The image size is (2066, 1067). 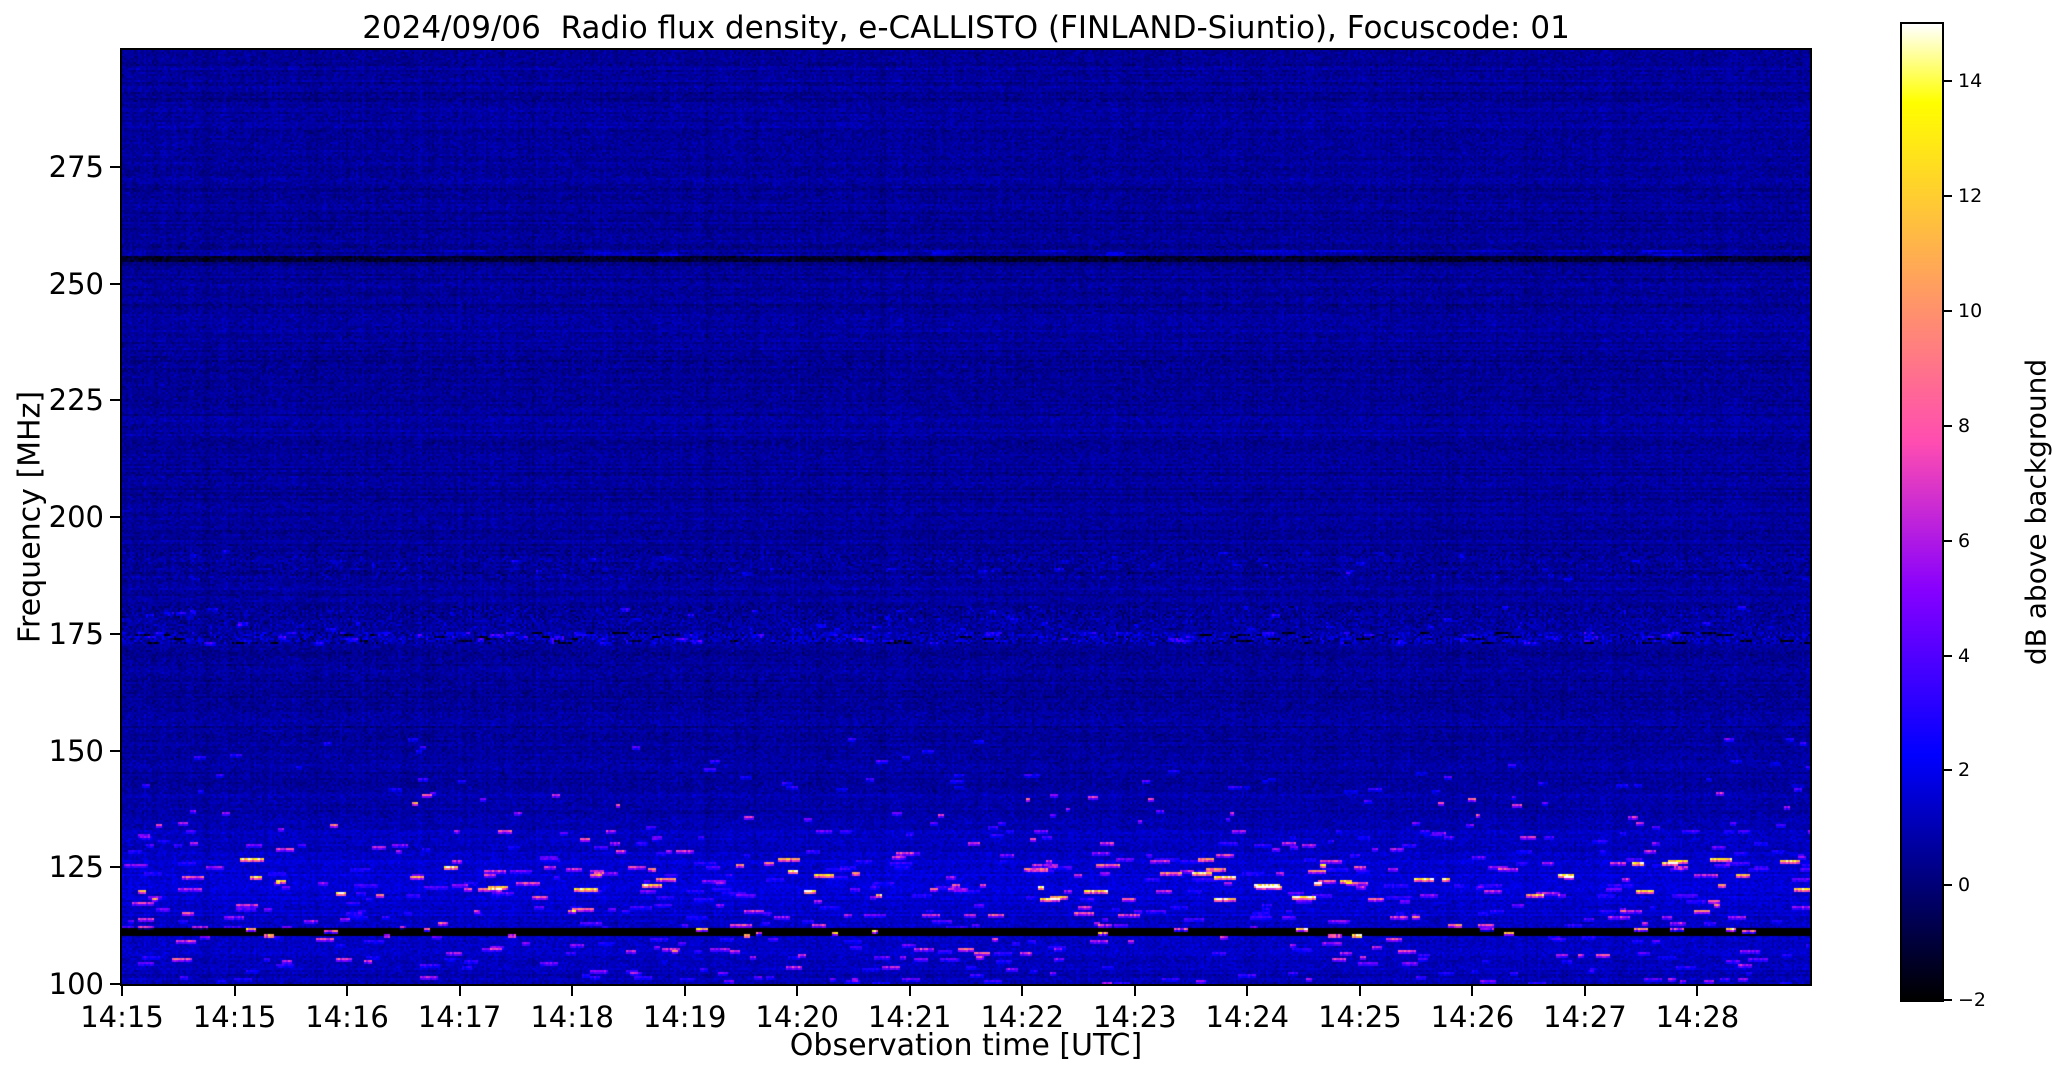 I want to click on colorbar-tick-label: 2, so click(x=1964, y=770).